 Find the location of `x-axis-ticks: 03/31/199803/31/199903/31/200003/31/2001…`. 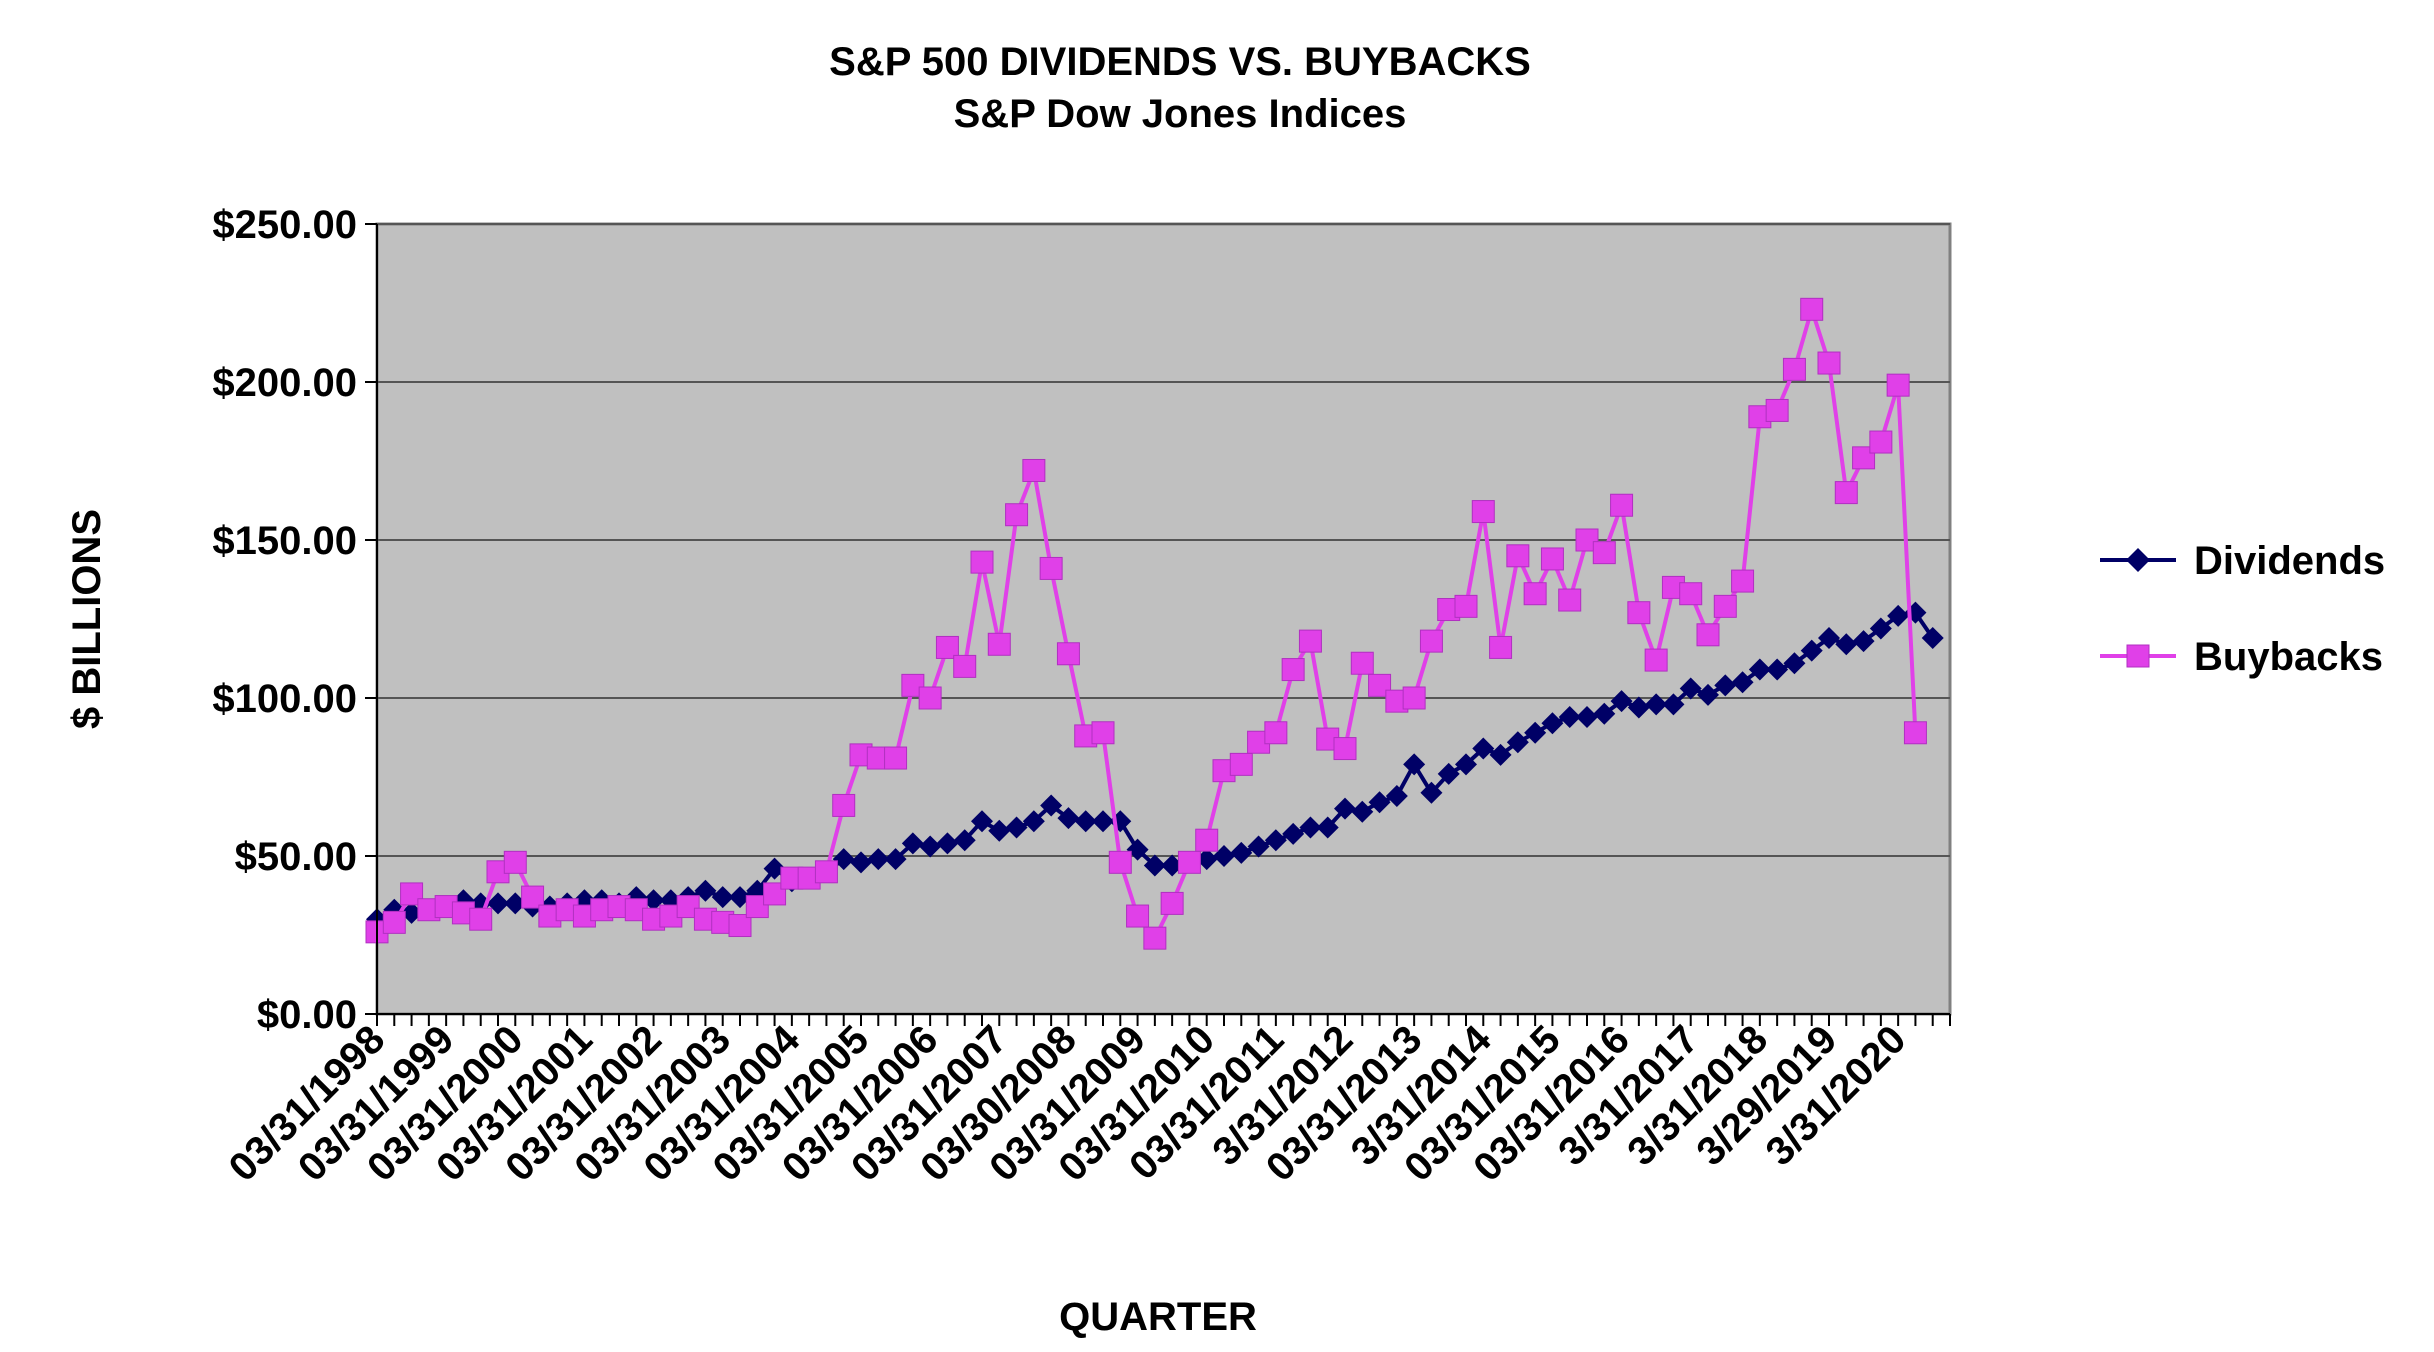

x-axis-ticks: 03/31/199803/31/199903/31/200003/31/2001… is located at coordinates (1085, 1102).